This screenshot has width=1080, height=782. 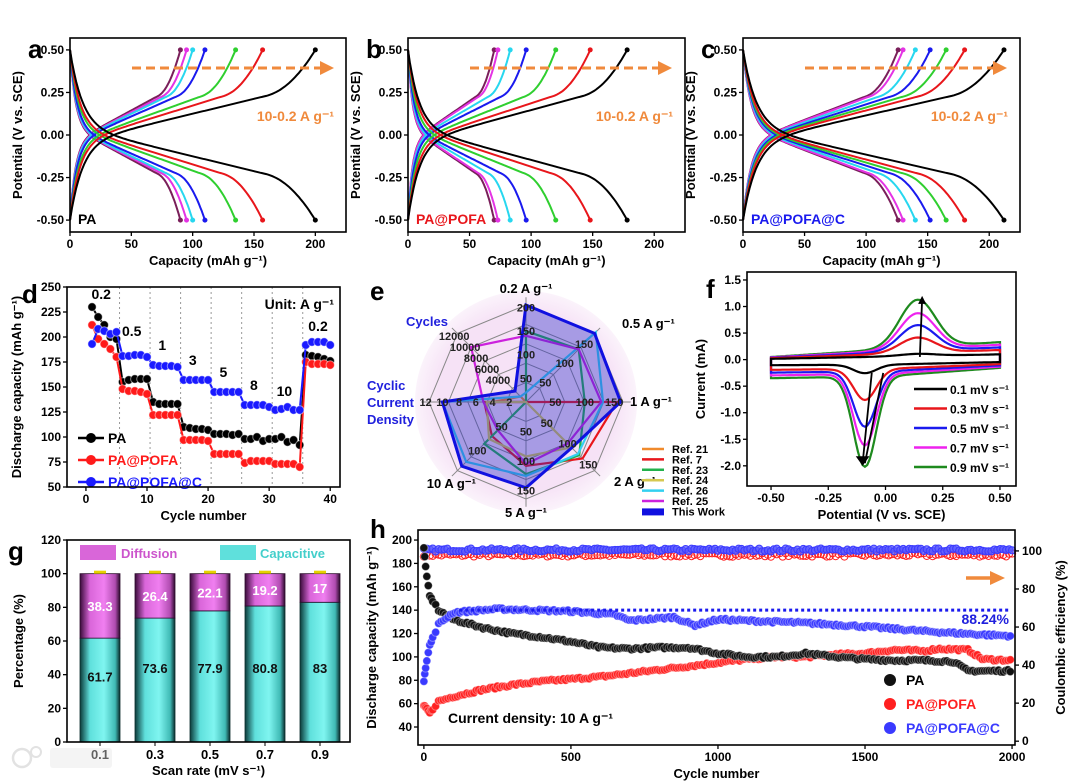 I want to click on capacitive-value: 73.6, so click(x=154, y=668).